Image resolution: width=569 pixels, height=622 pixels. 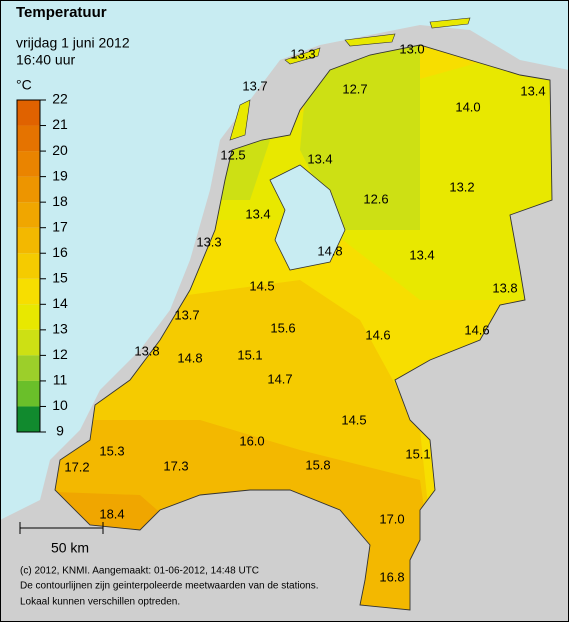 I want to click on legend: 9 10 11 12 13 14 15 16 17 18 19 20 21 22, so click(x=42, y=265).